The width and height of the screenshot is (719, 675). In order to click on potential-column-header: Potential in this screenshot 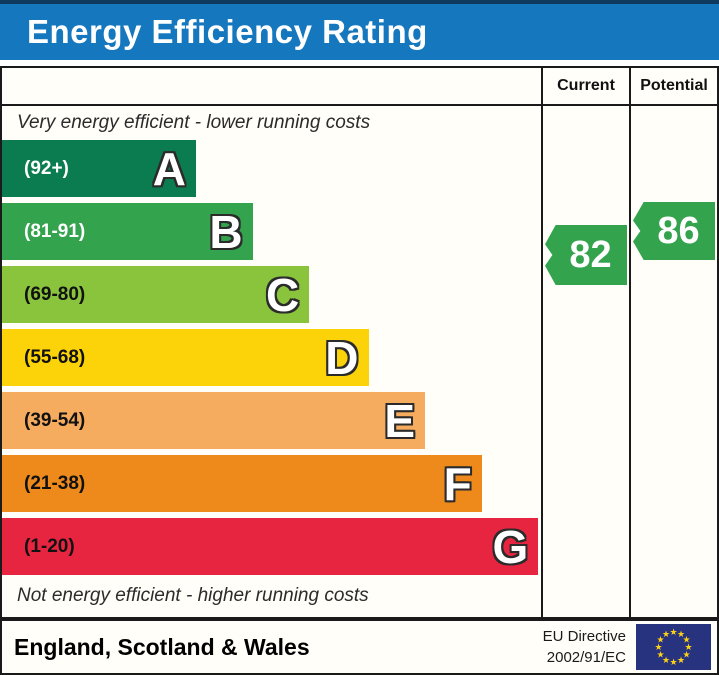, I will do `click(673, 86)`.